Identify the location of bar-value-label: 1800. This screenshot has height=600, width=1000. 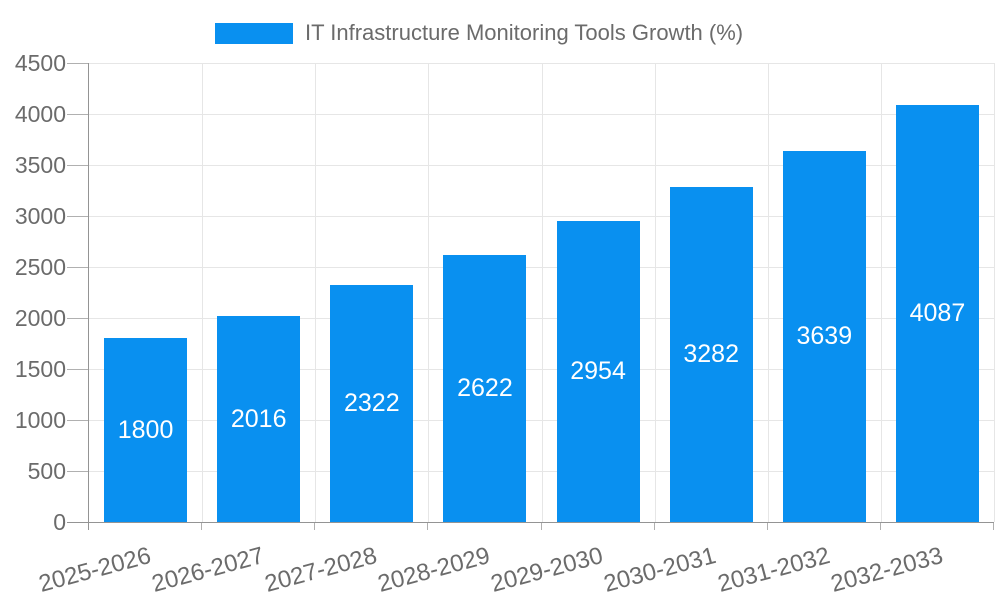
(145, 429).